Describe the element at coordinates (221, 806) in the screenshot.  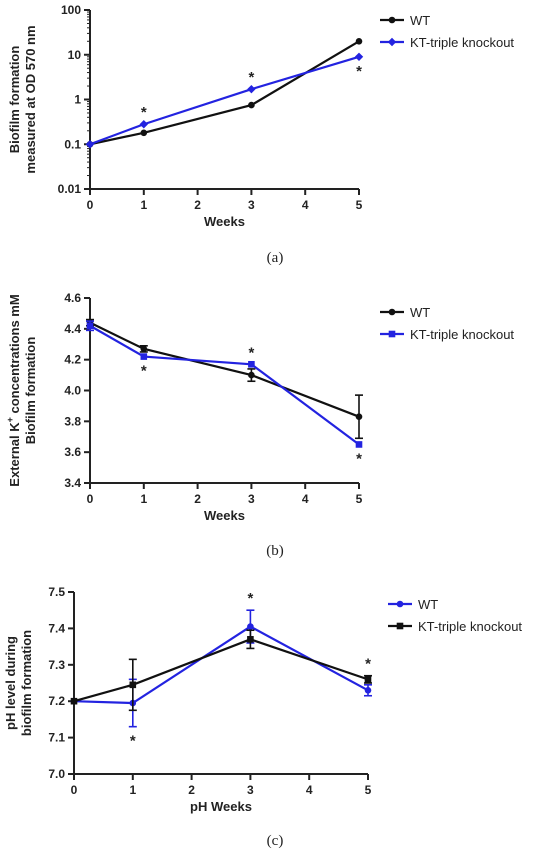
I see `x-axis-title: pH Weeks` at that location.